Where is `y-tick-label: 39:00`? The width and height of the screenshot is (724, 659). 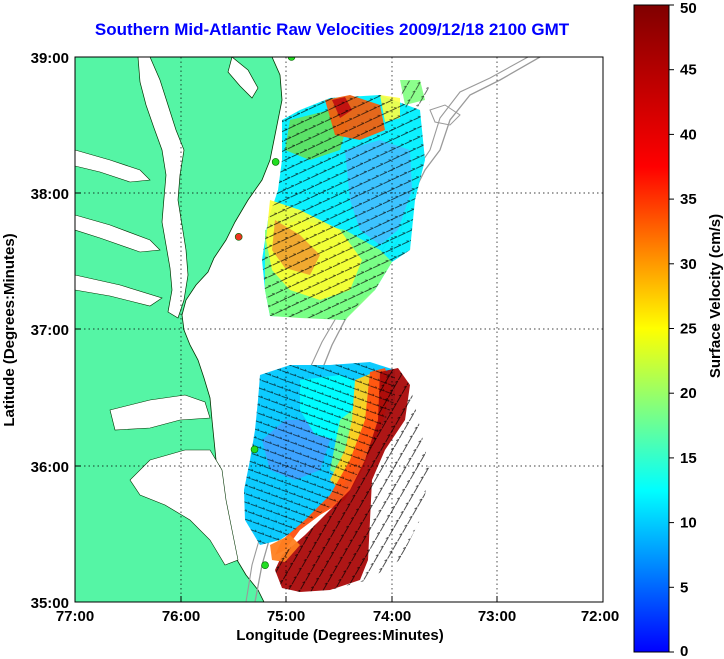 y-tick-label: 39:00 is located at coordinates (50, 58).